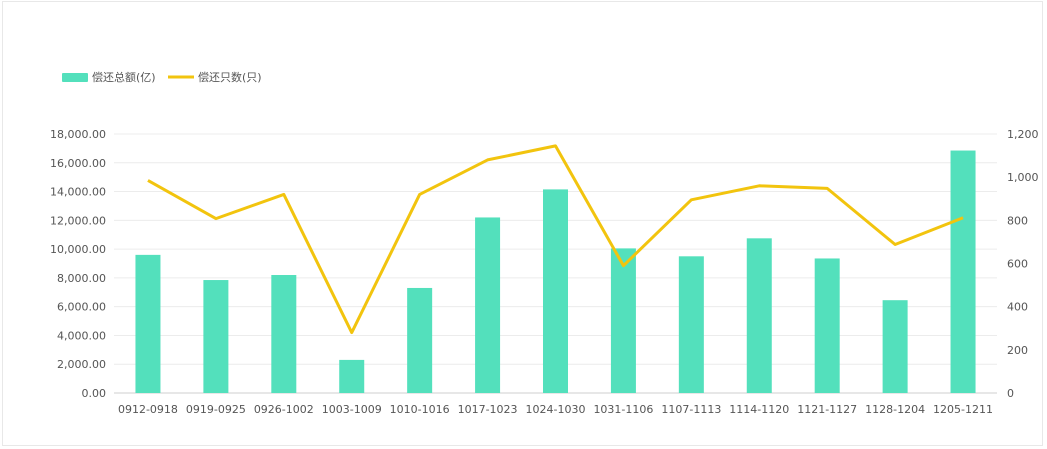  I want to click on y-left-tick-label: 10,000.00, so click(78, 249).